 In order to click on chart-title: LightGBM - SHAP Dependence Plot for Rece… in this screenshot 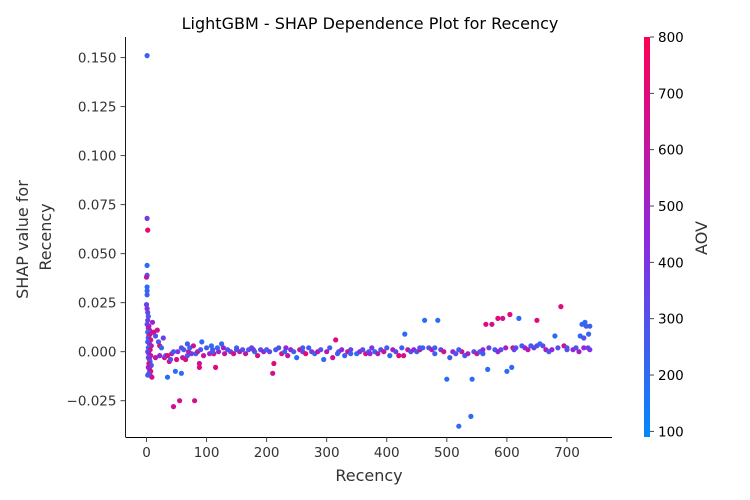, I will do `click(370, 23)`.